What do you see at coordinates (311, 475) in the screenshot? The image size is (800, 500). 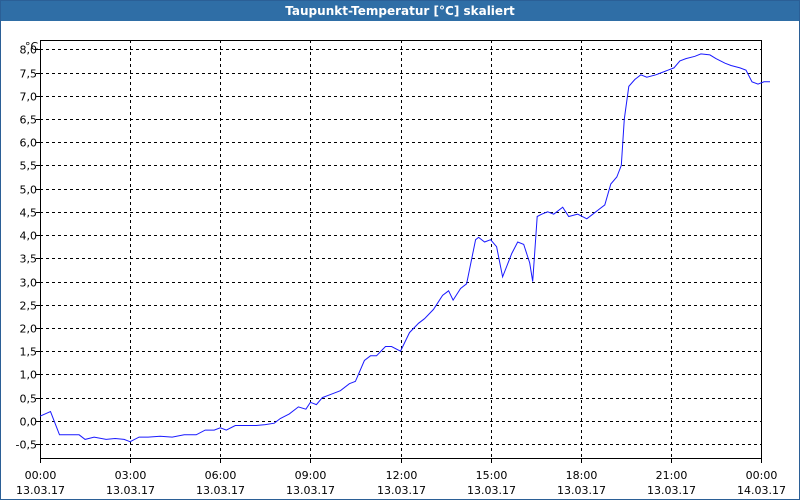 I see `x-tick-time: 09:00` at bounding box center [311, 475].